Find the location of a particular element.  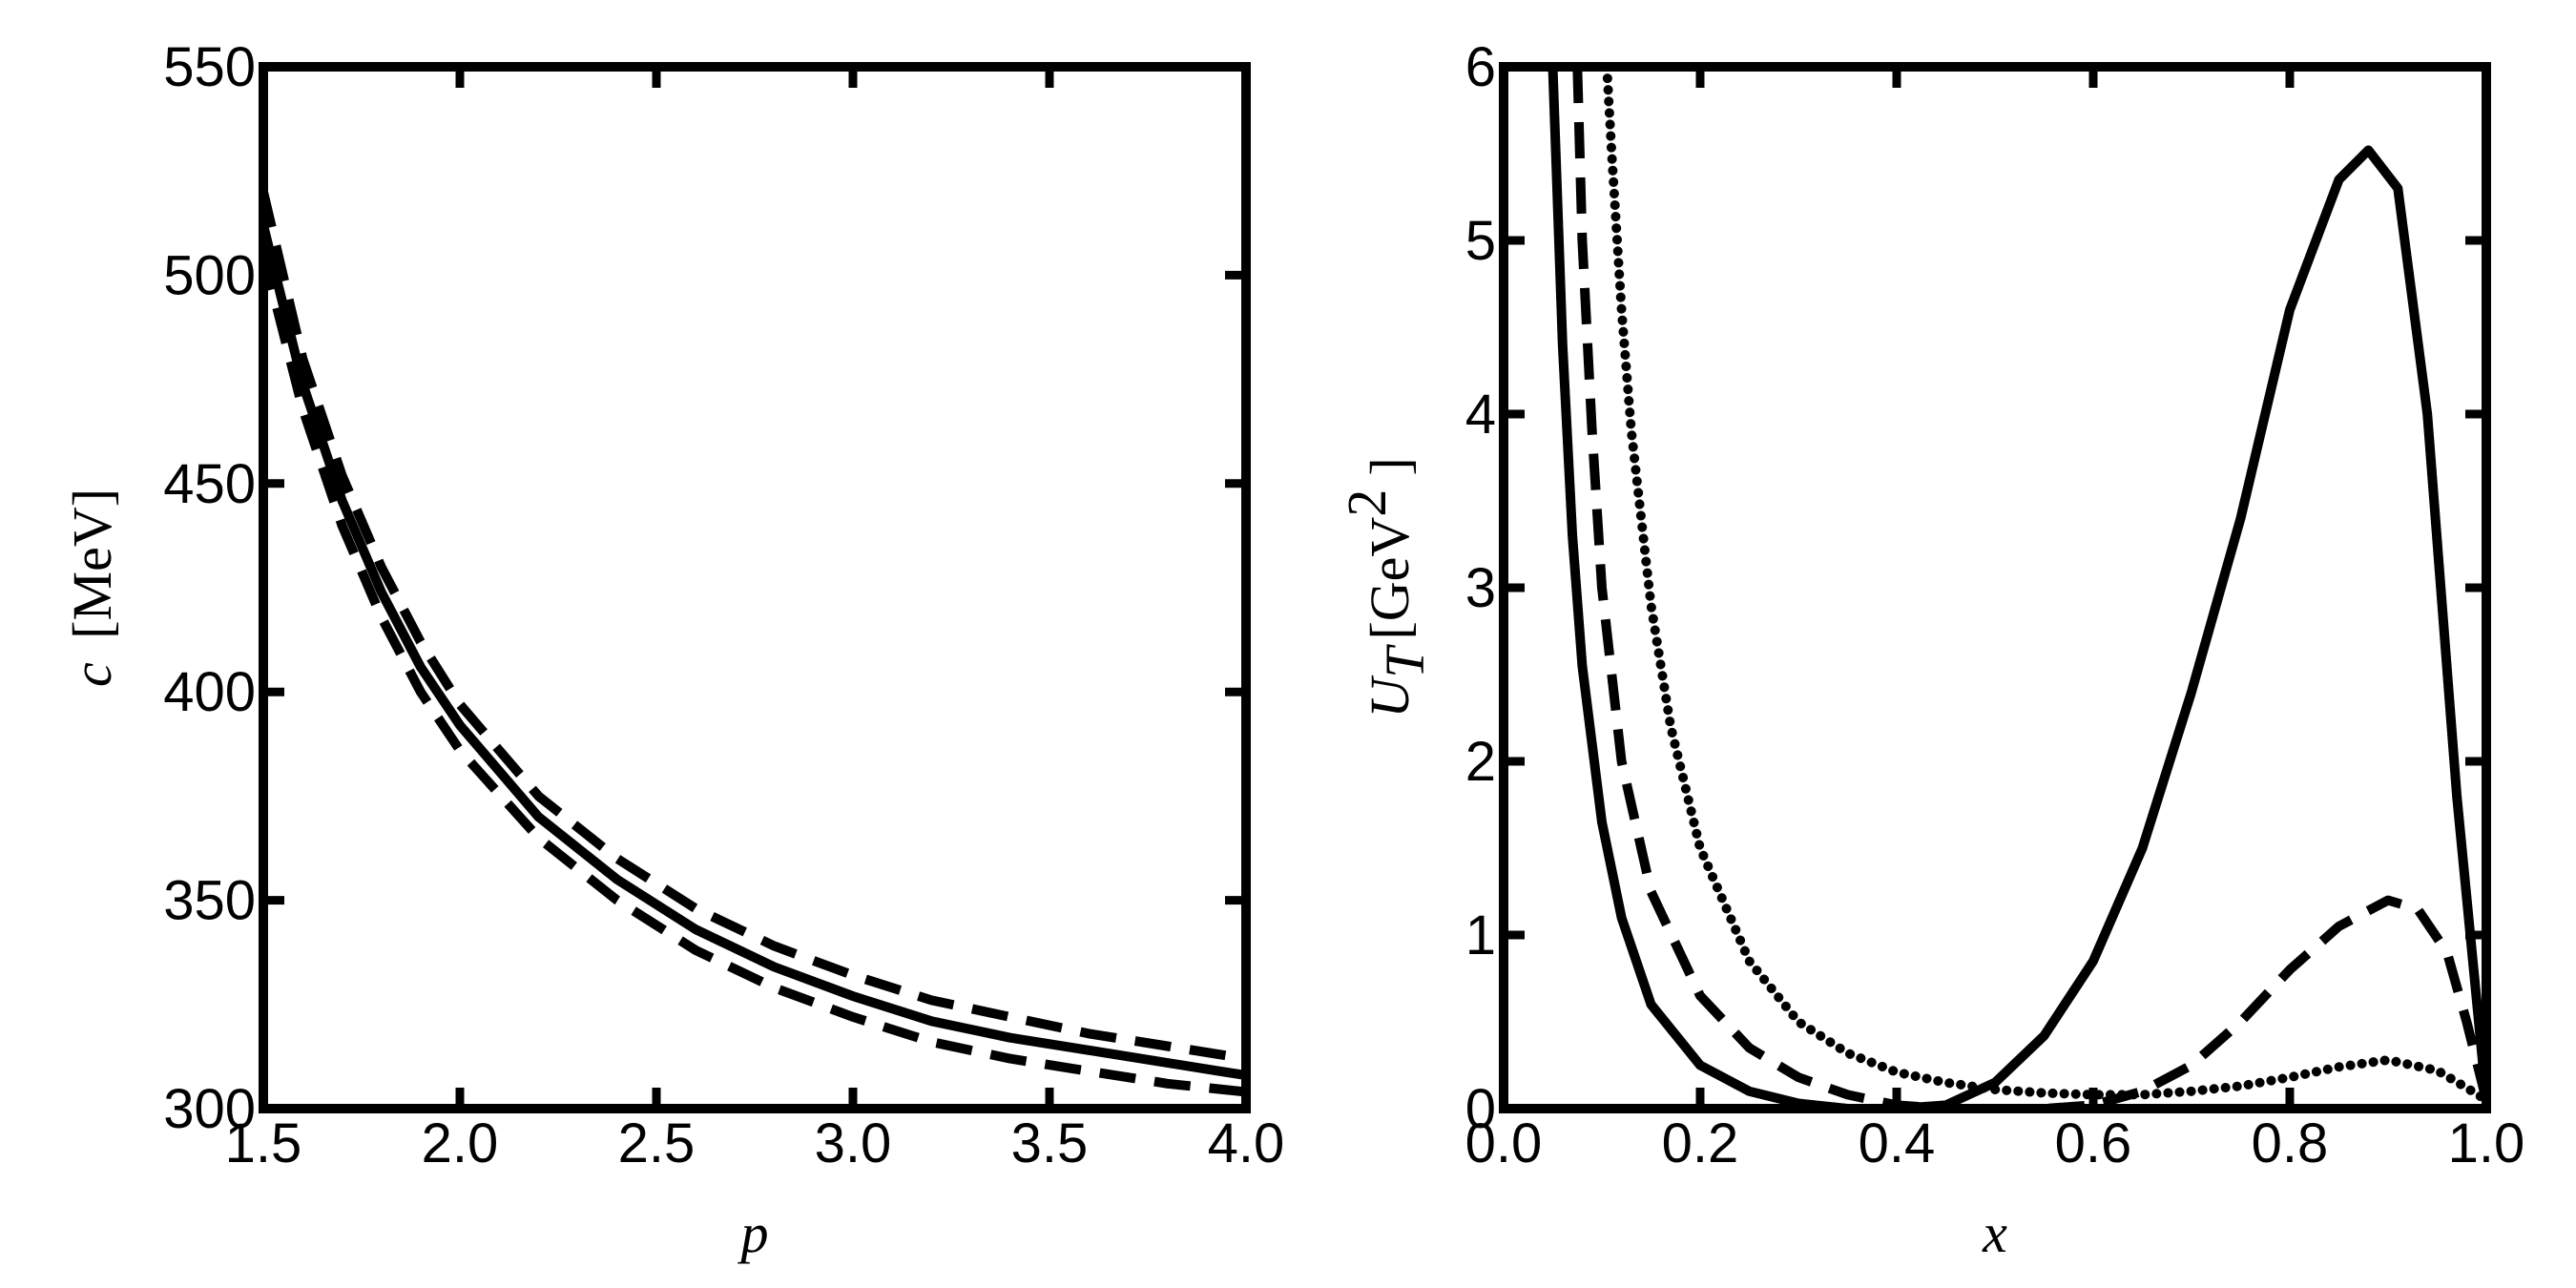

y-tick-label: 5 is located at coordinates (1480, 241).